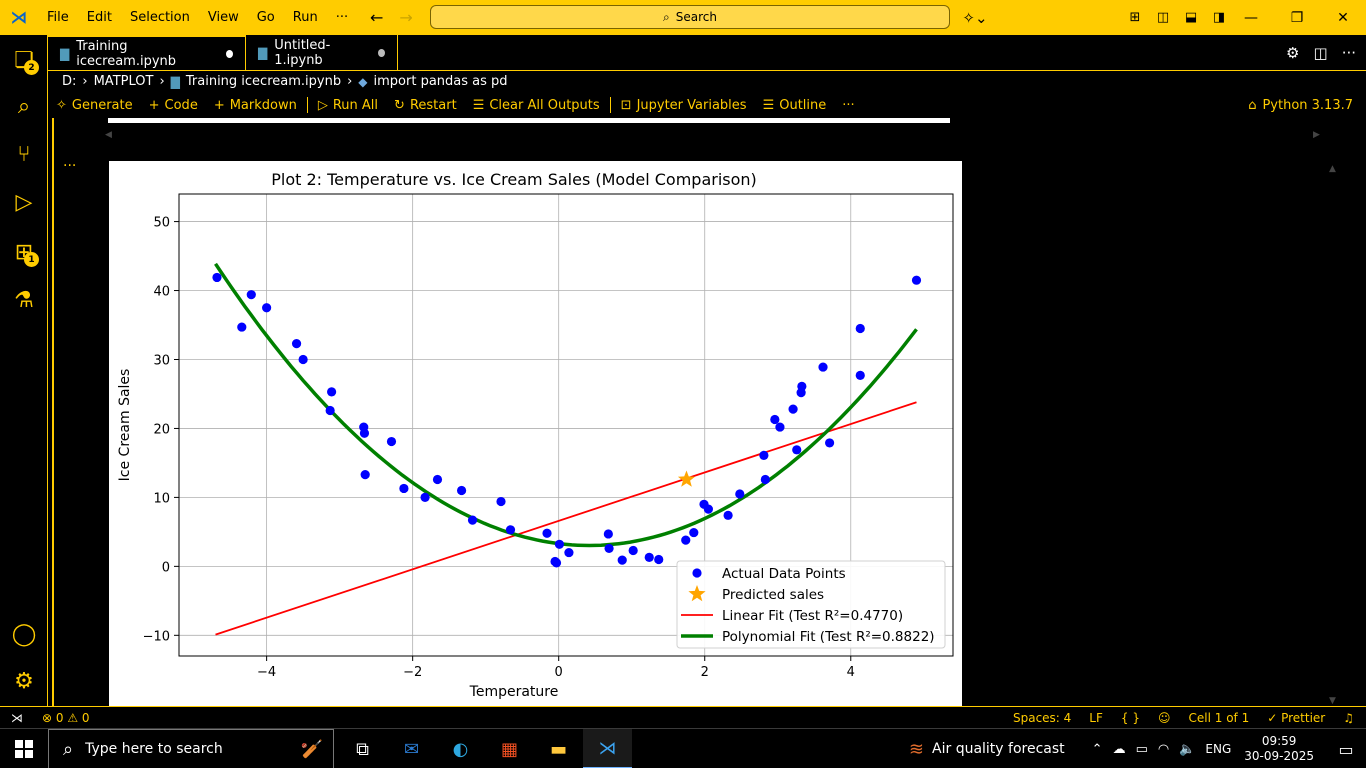  Describe the element at coordinates (768, 105) in the screenshot. I see `outline-icon: ☰` at that location.